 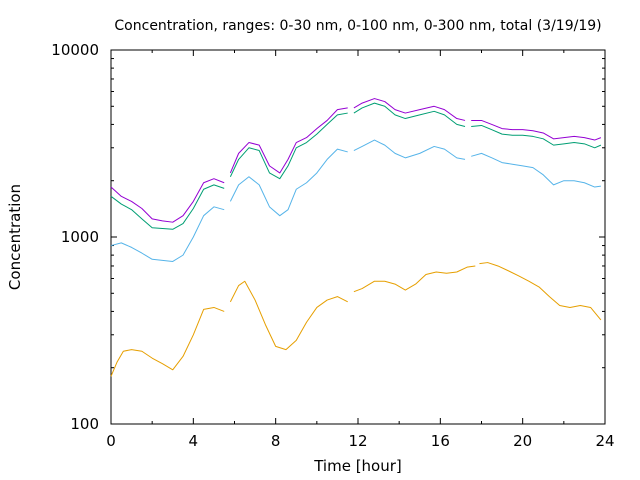 I want to click on x-tick-label: 0, so click(x=111, y=441).